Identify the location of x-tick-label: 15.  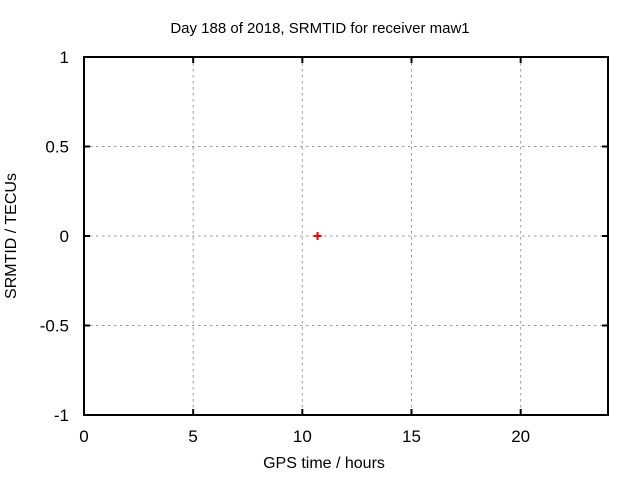
(411, 436).